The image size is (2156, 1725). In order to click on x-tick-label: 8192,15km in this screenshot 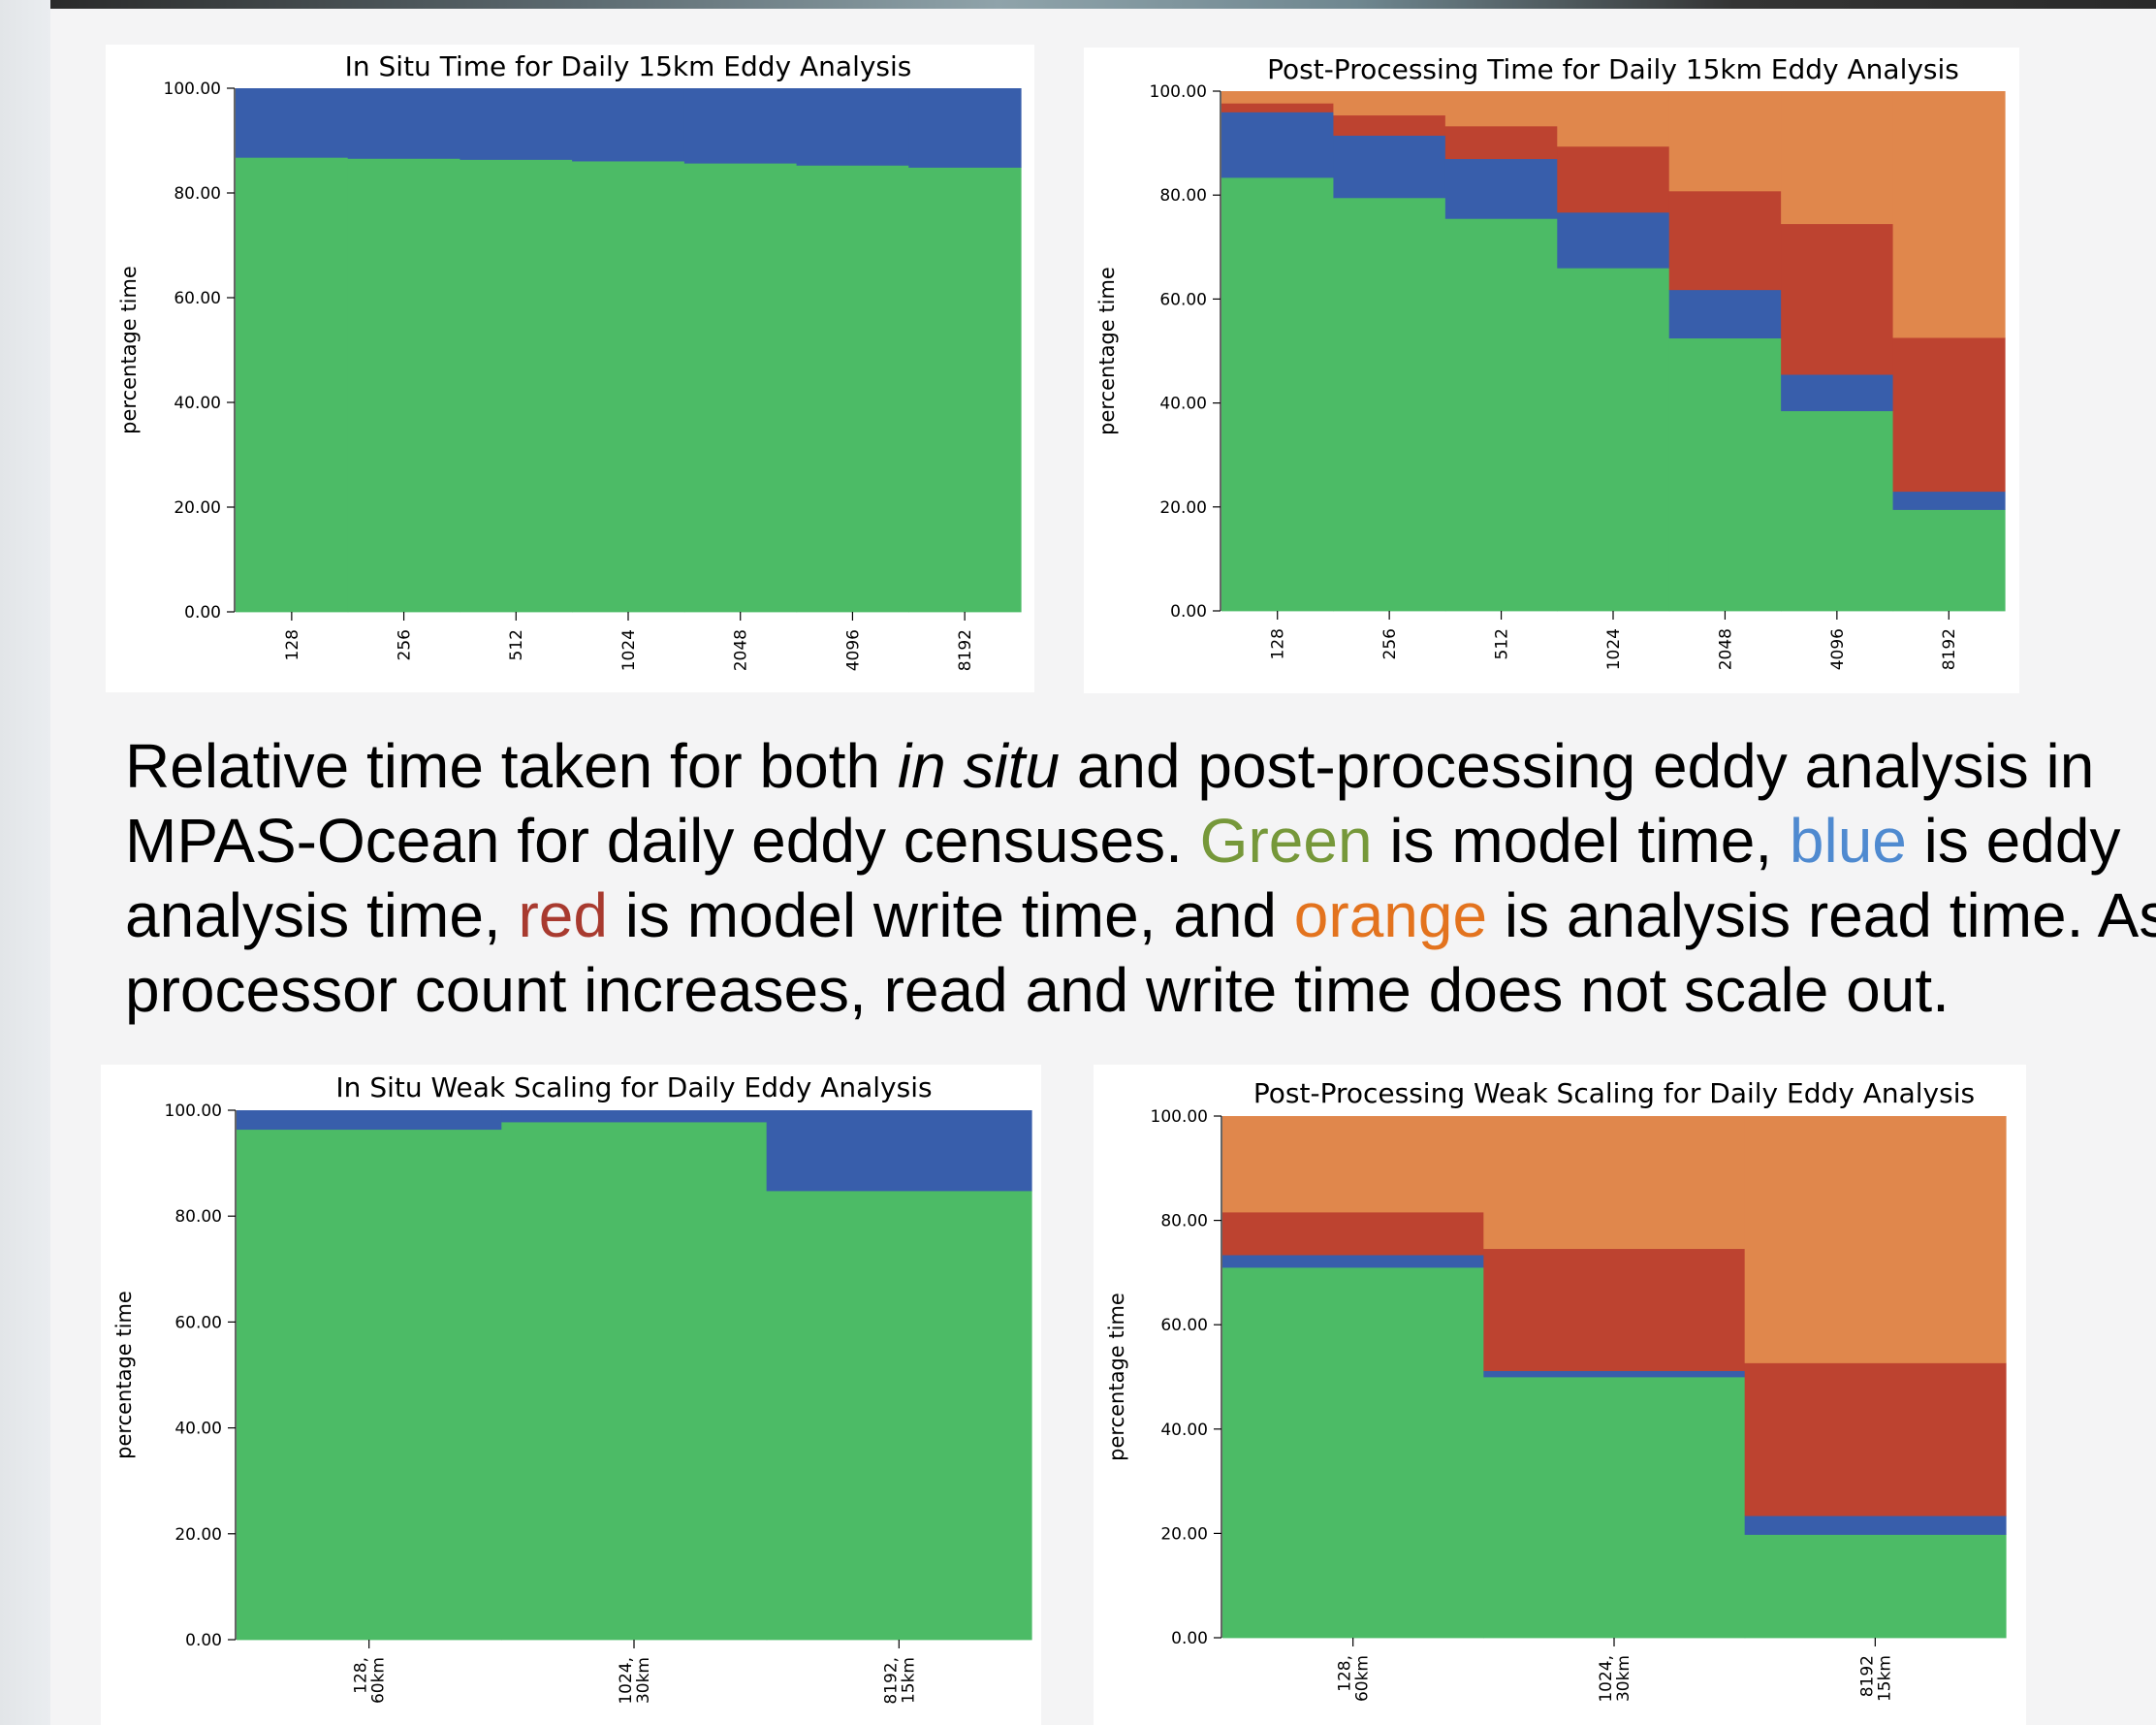, I will do `click(899, 1681)`.